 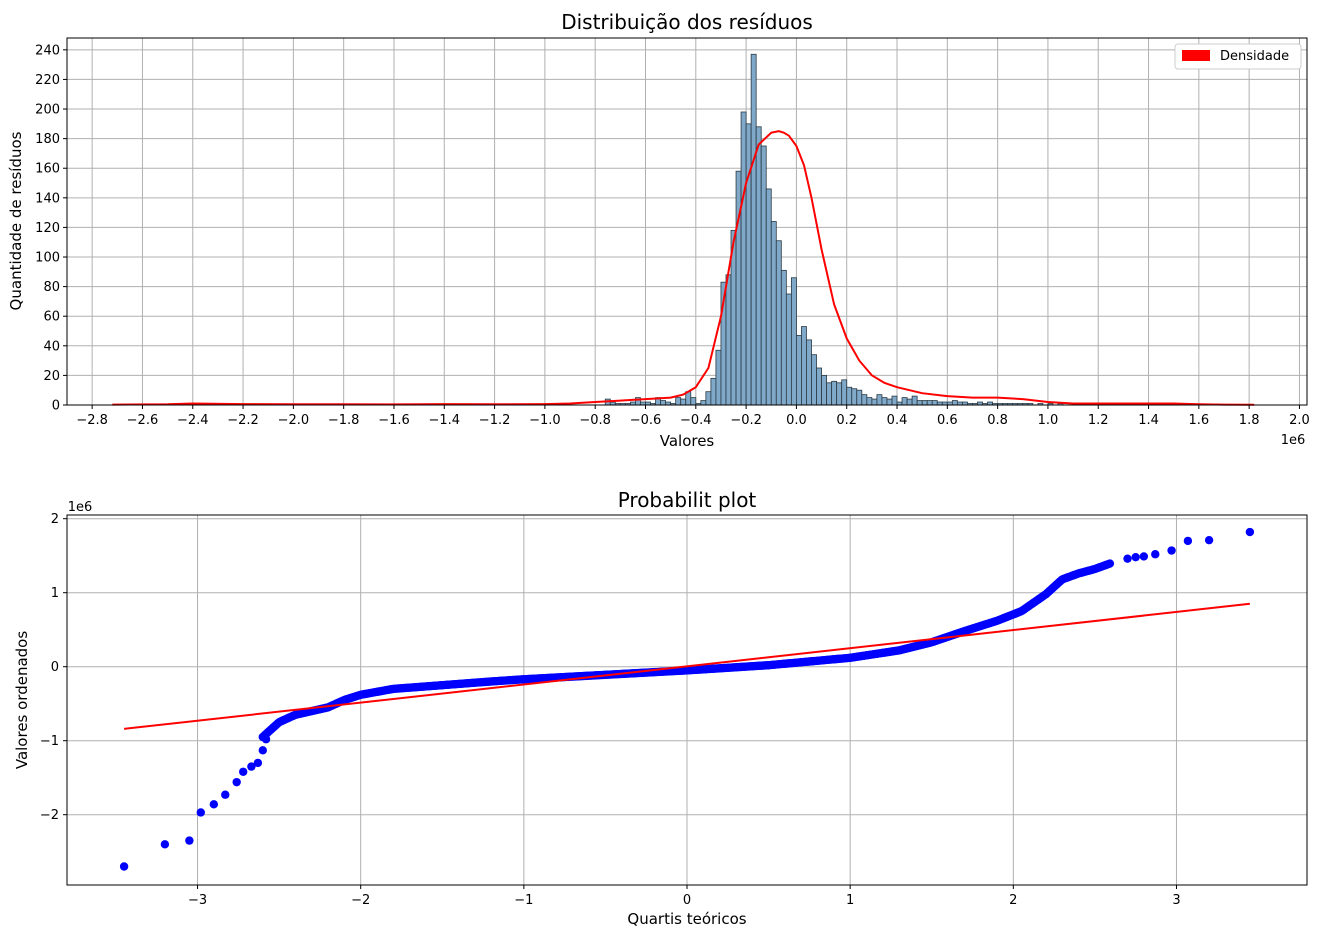 I want to click on histogram-x-offset: 1e6, so click(x=1293, y=440).